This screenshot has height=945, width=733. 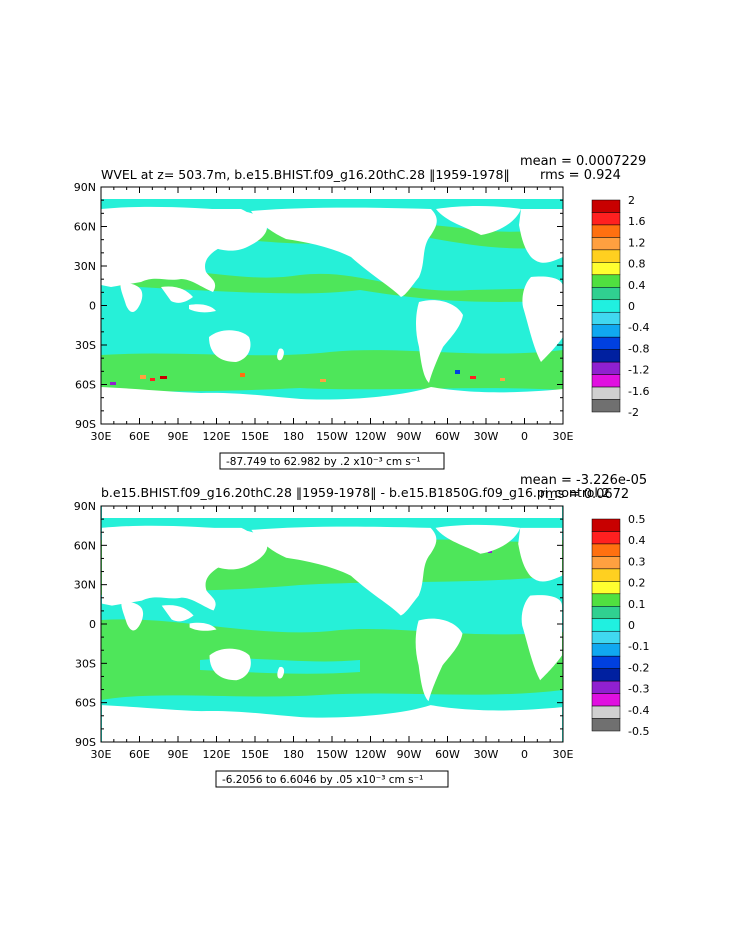 What do you see at coordinates (447, 754) in the screenshot?
I see `lon-label: 60W` at bounding box center [447, 754].